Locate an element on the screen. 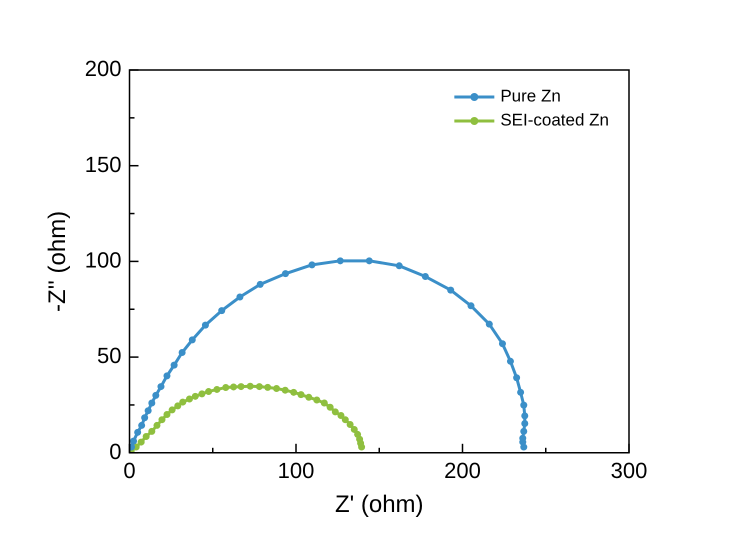 The width and height of the screenshot is (729, 544). x-tick-label: 200 is located at coordinates (462, 471).